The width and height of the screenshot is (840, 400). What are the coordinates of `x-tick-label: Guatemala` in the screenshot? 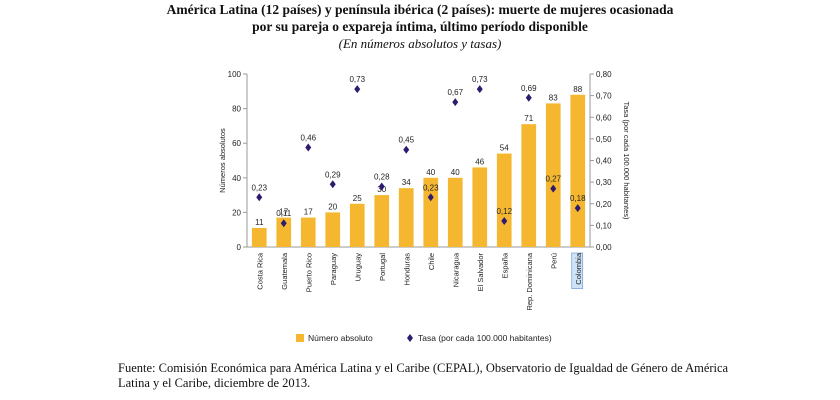 It's located at (284, 271).